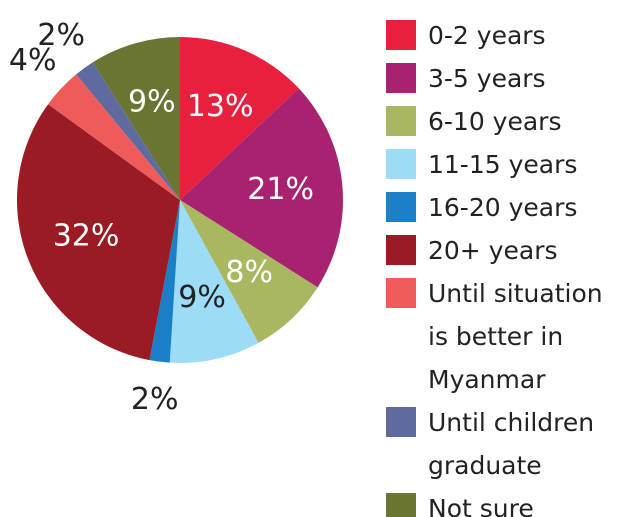 Image resolution: width=630 pixels, height=517 pixels. What do you see at coordinates (33, 60) in the screenshot?
I see `slice-label: 4%` at bounding box center [33, 60].